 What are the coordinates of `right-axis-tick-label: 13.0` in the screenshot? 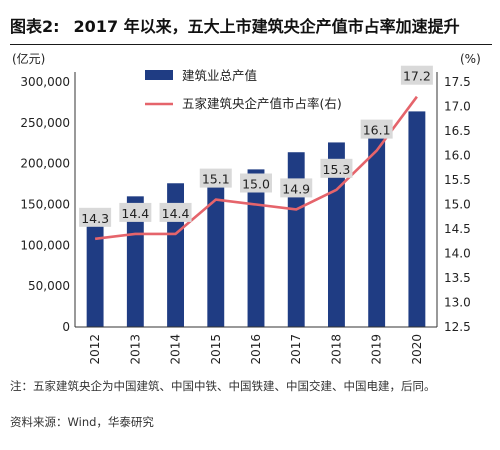 It's located at (457, 303).